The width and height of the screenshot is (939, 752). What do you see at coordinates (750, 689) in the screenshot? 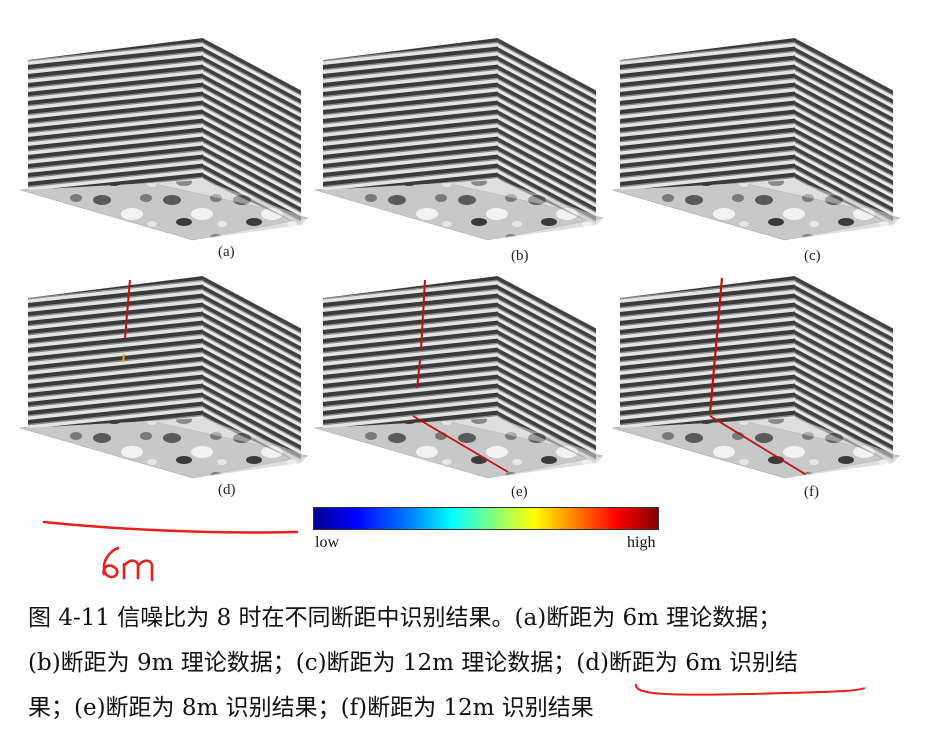
I see `caption-underline-mark` at bounding box center [750, 689].